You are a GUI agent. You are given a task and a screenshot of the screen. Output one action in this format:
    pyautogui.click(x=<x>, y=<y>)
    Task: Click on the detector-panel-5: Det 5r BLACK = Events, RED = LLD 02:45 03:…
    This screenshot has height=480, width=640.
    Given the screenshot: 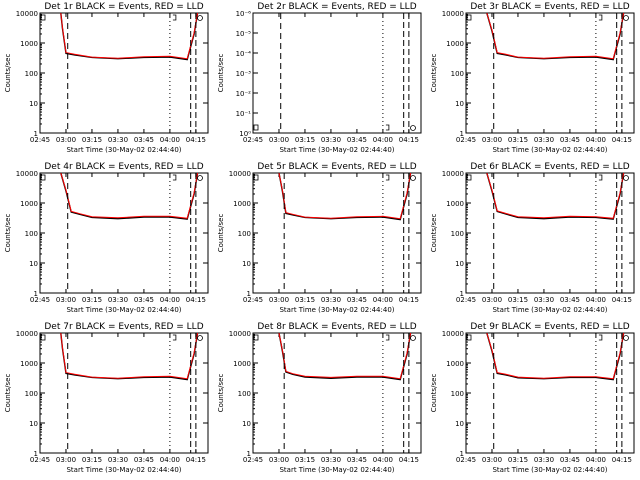 What is the action you would take?
    pyautogui.click(x=319, y=240)
    